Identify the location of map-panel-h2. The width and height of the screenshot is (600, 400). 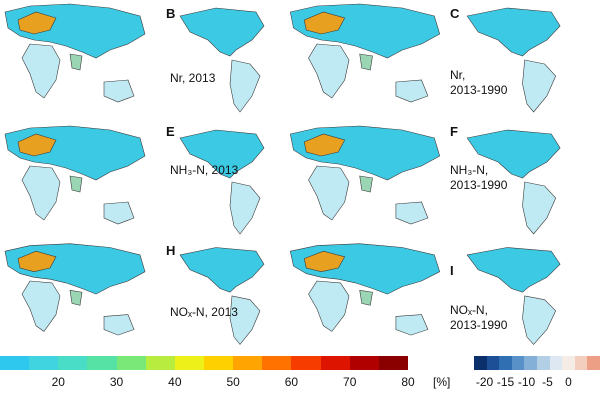
(365, 295).